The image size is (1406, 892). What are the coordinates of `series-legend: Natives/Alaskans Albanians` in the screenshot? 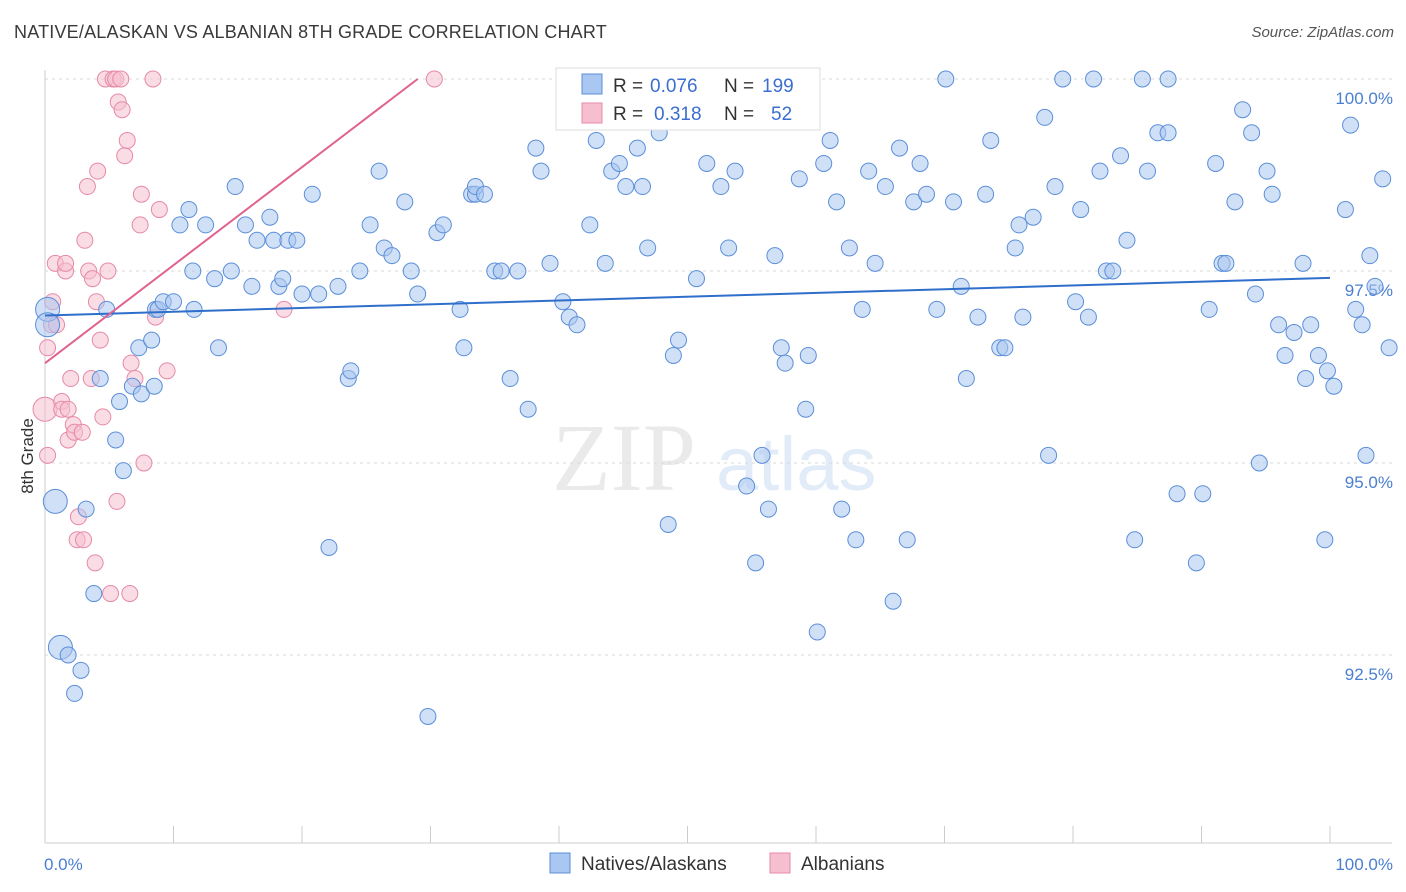 It's located at (716, 863).